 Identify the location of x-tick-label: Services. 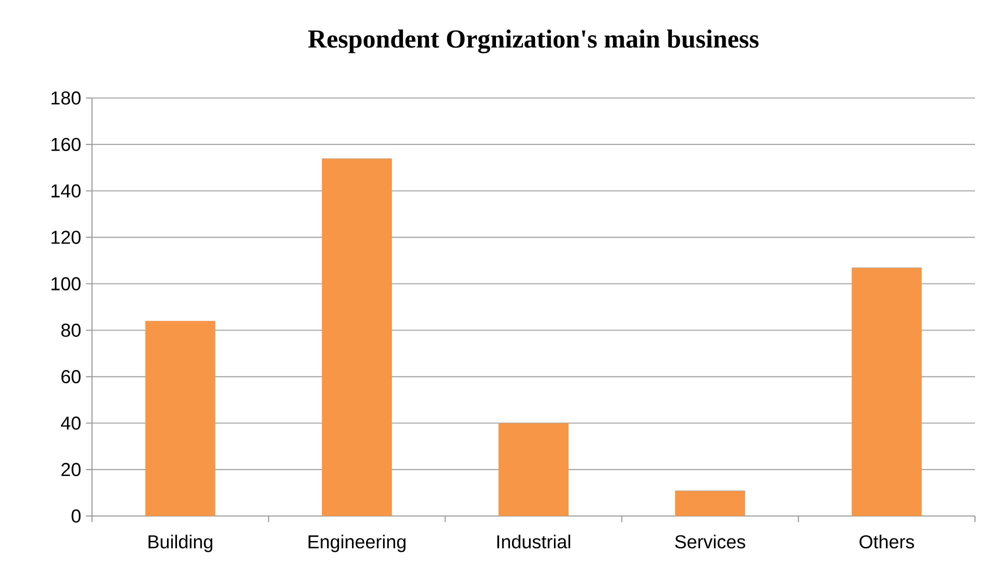
(710, 541).